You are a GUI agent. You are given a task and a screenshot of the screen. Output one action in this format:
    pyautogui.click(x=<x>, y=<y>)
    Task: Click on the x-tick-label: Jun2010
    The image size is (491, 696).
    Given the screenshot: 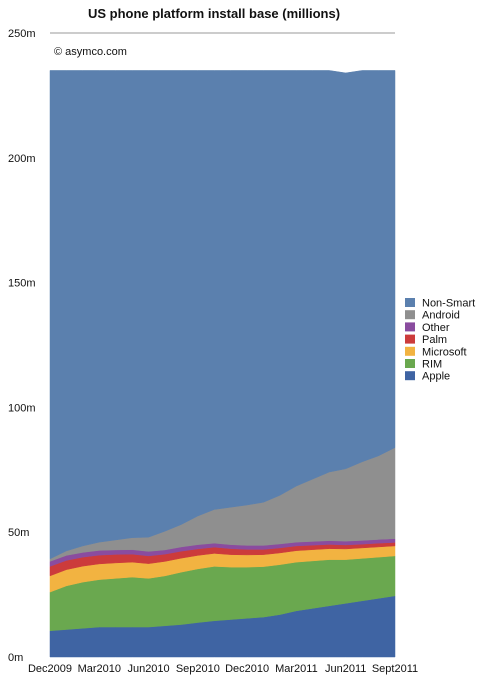 What is the action you would take?
    pyautogui.click(x=148, y=669)
    